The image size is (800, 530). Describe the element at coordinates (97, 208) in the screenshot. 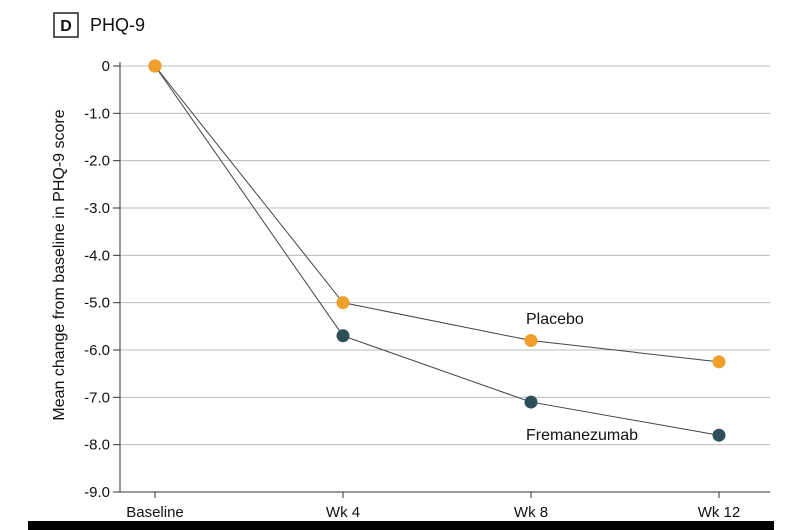

I see `y-tick-label: -3.0` at that location.